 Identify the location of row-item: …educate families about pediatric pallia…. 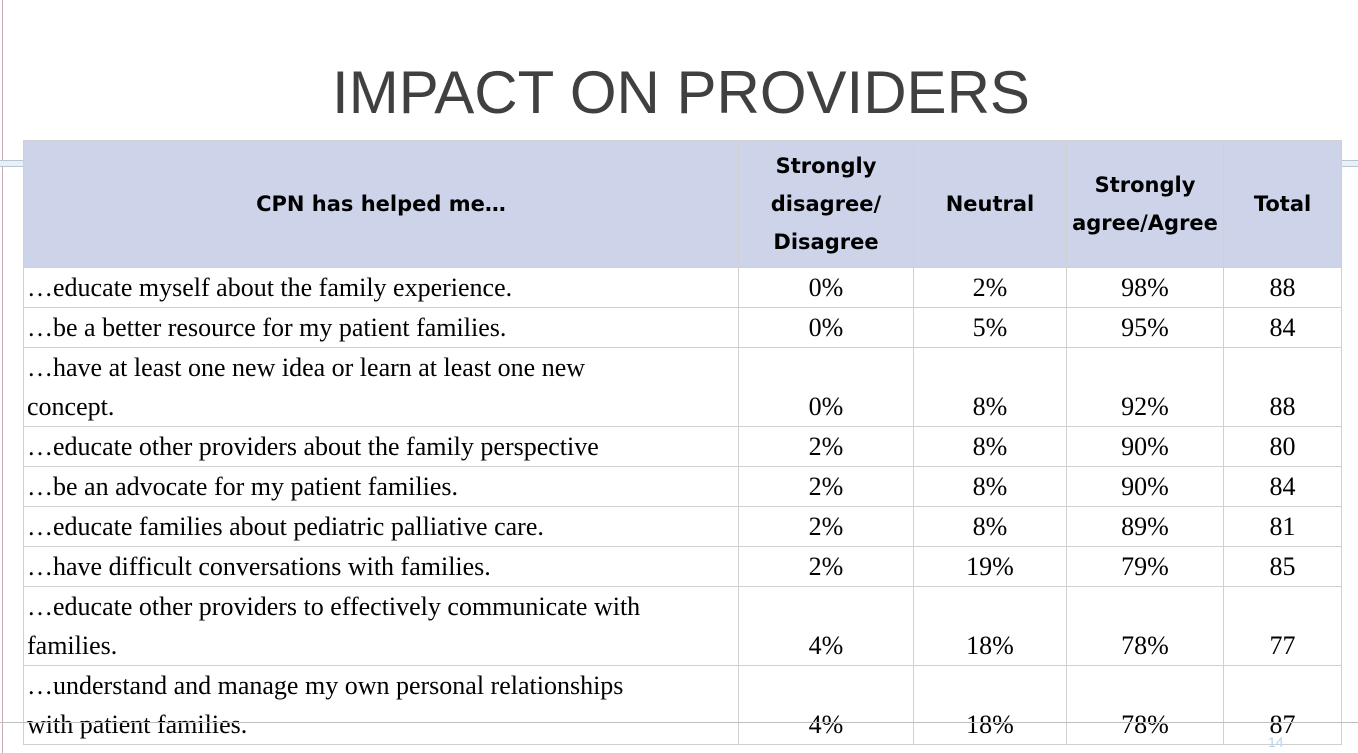
(381, 526).